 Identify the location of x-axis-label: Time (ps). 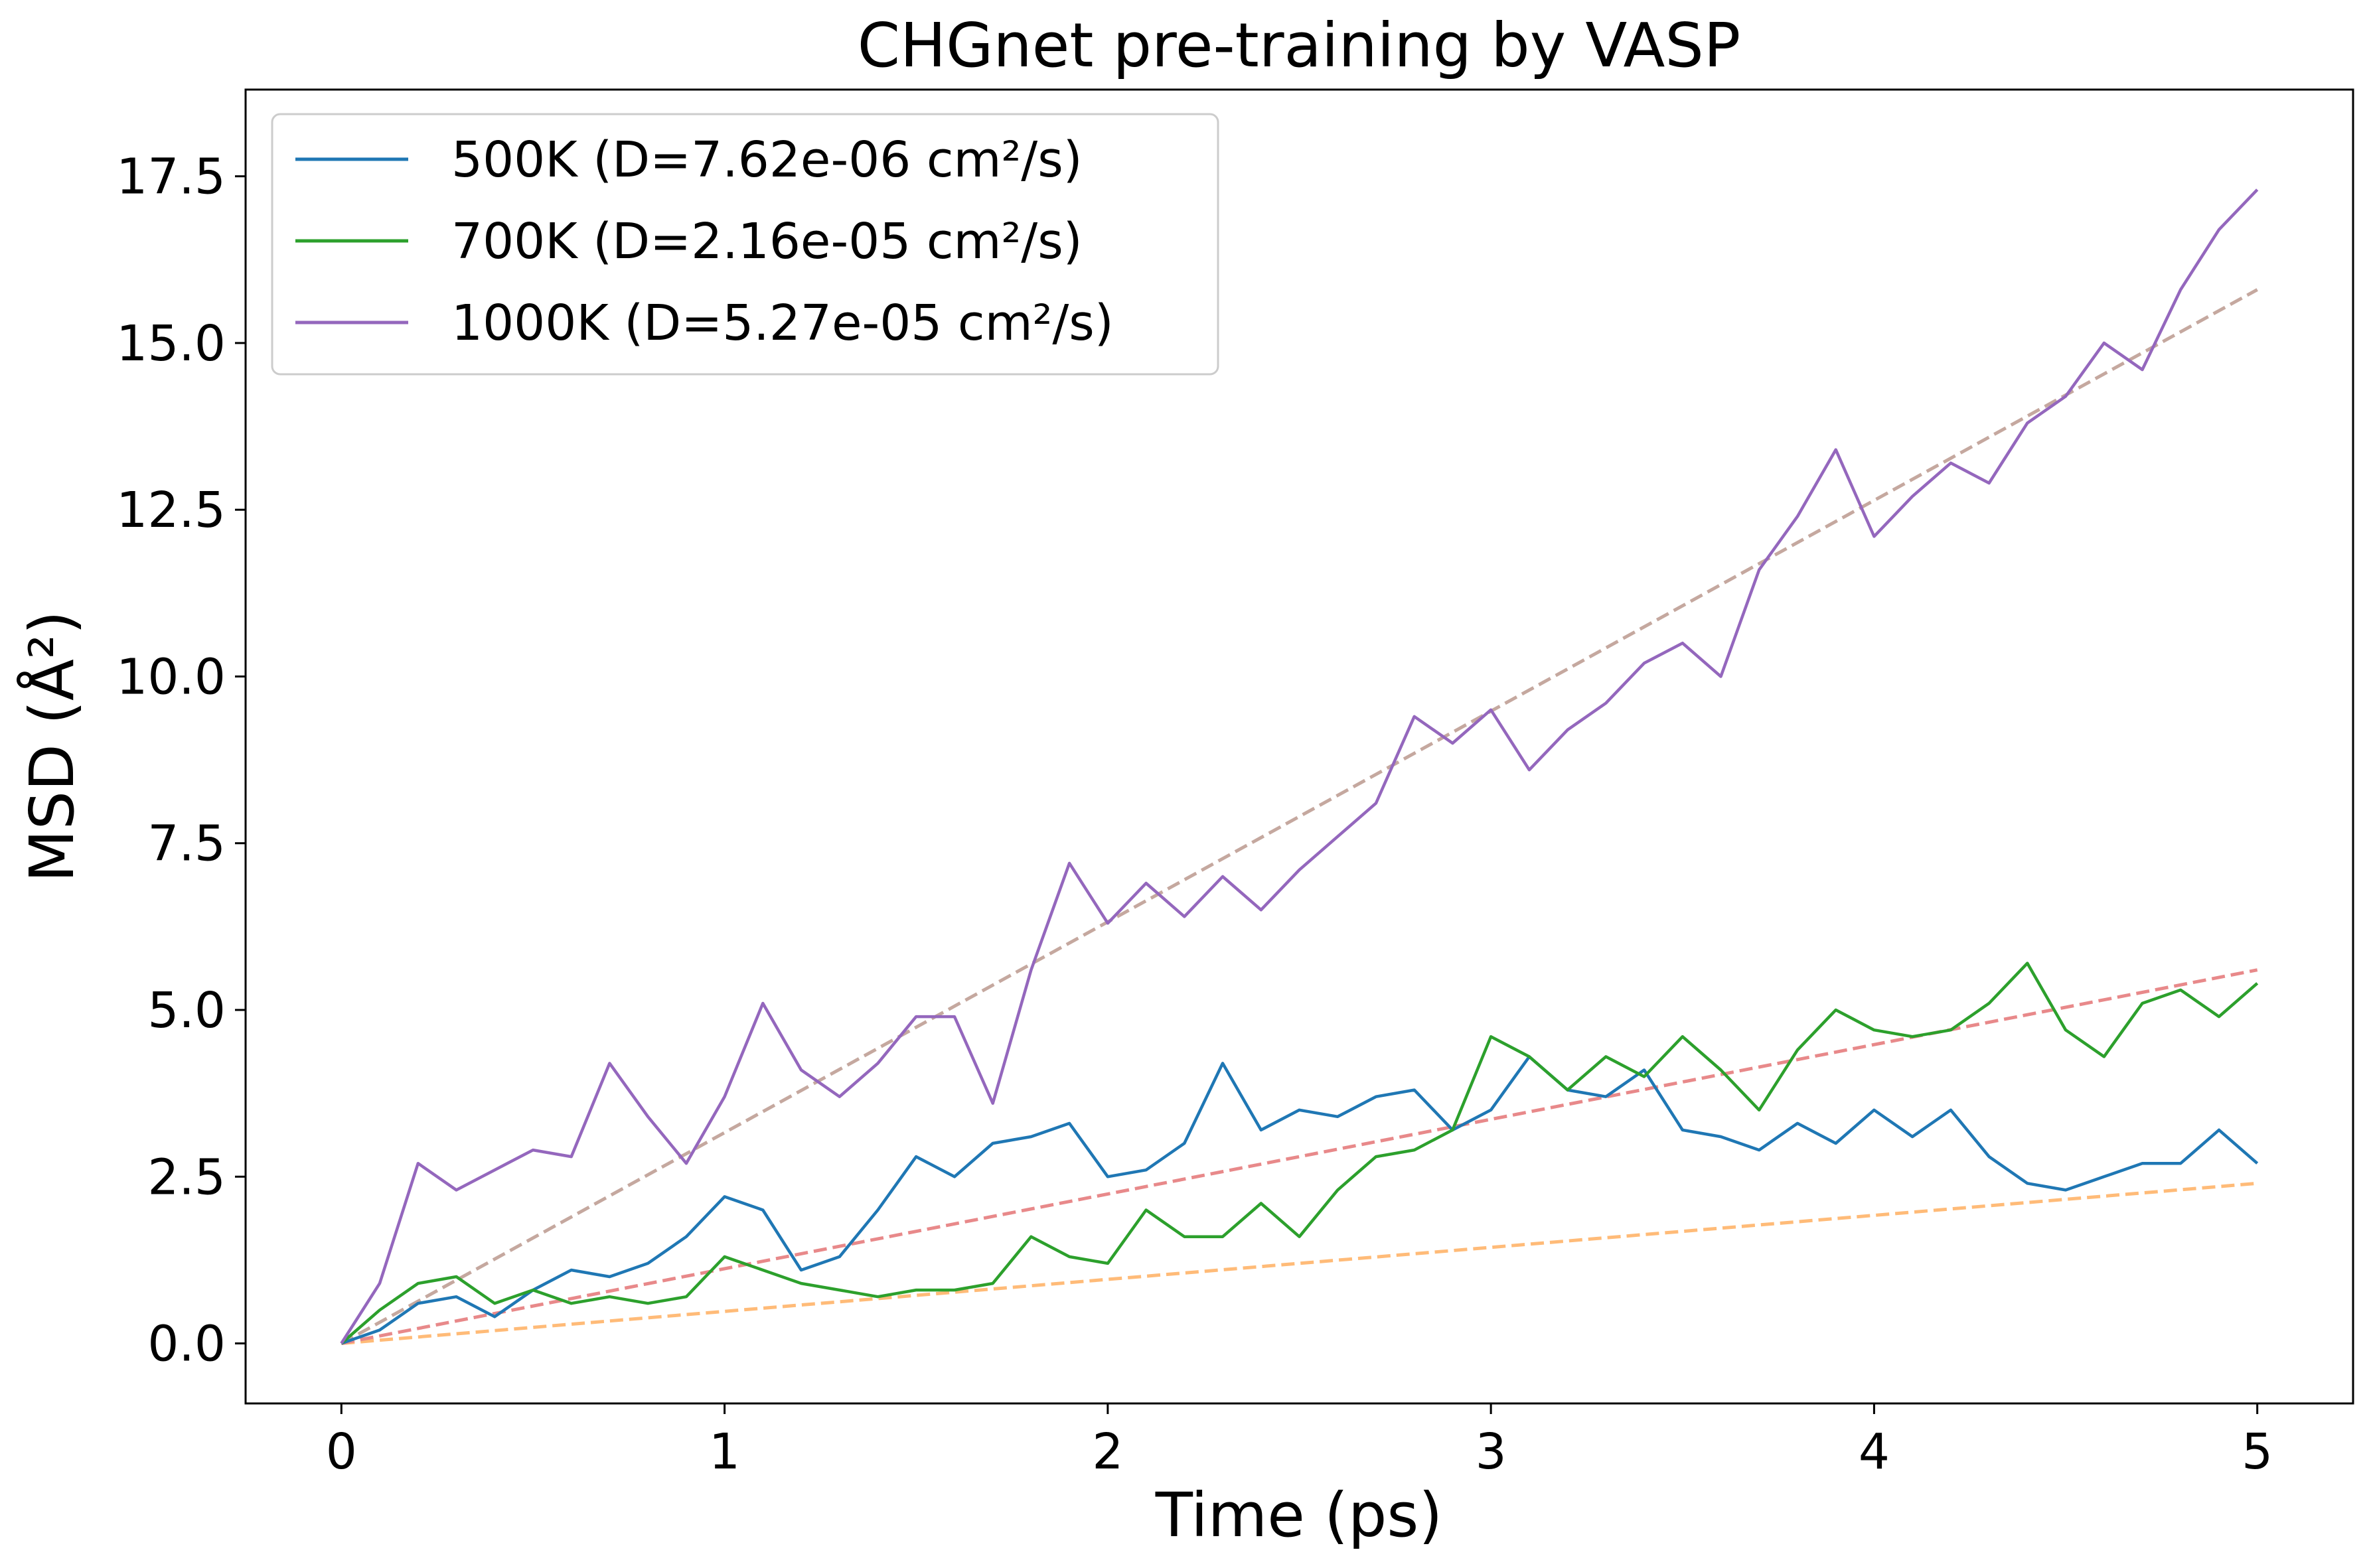
(1299, 1515).